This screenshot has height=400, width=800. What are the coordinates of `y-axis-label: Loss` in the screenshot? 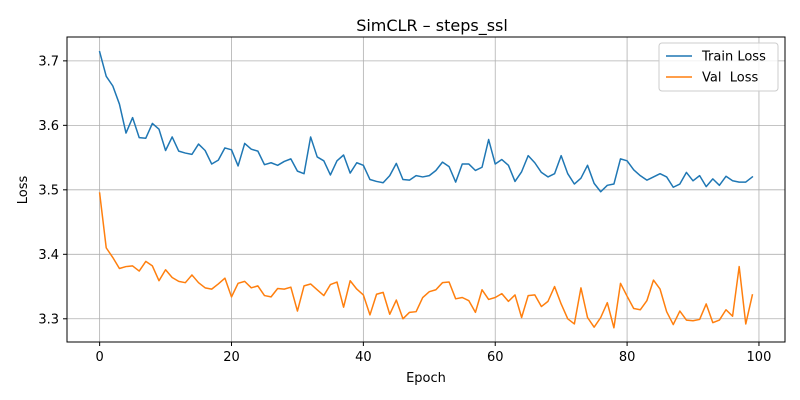 It's located at (23, 190).